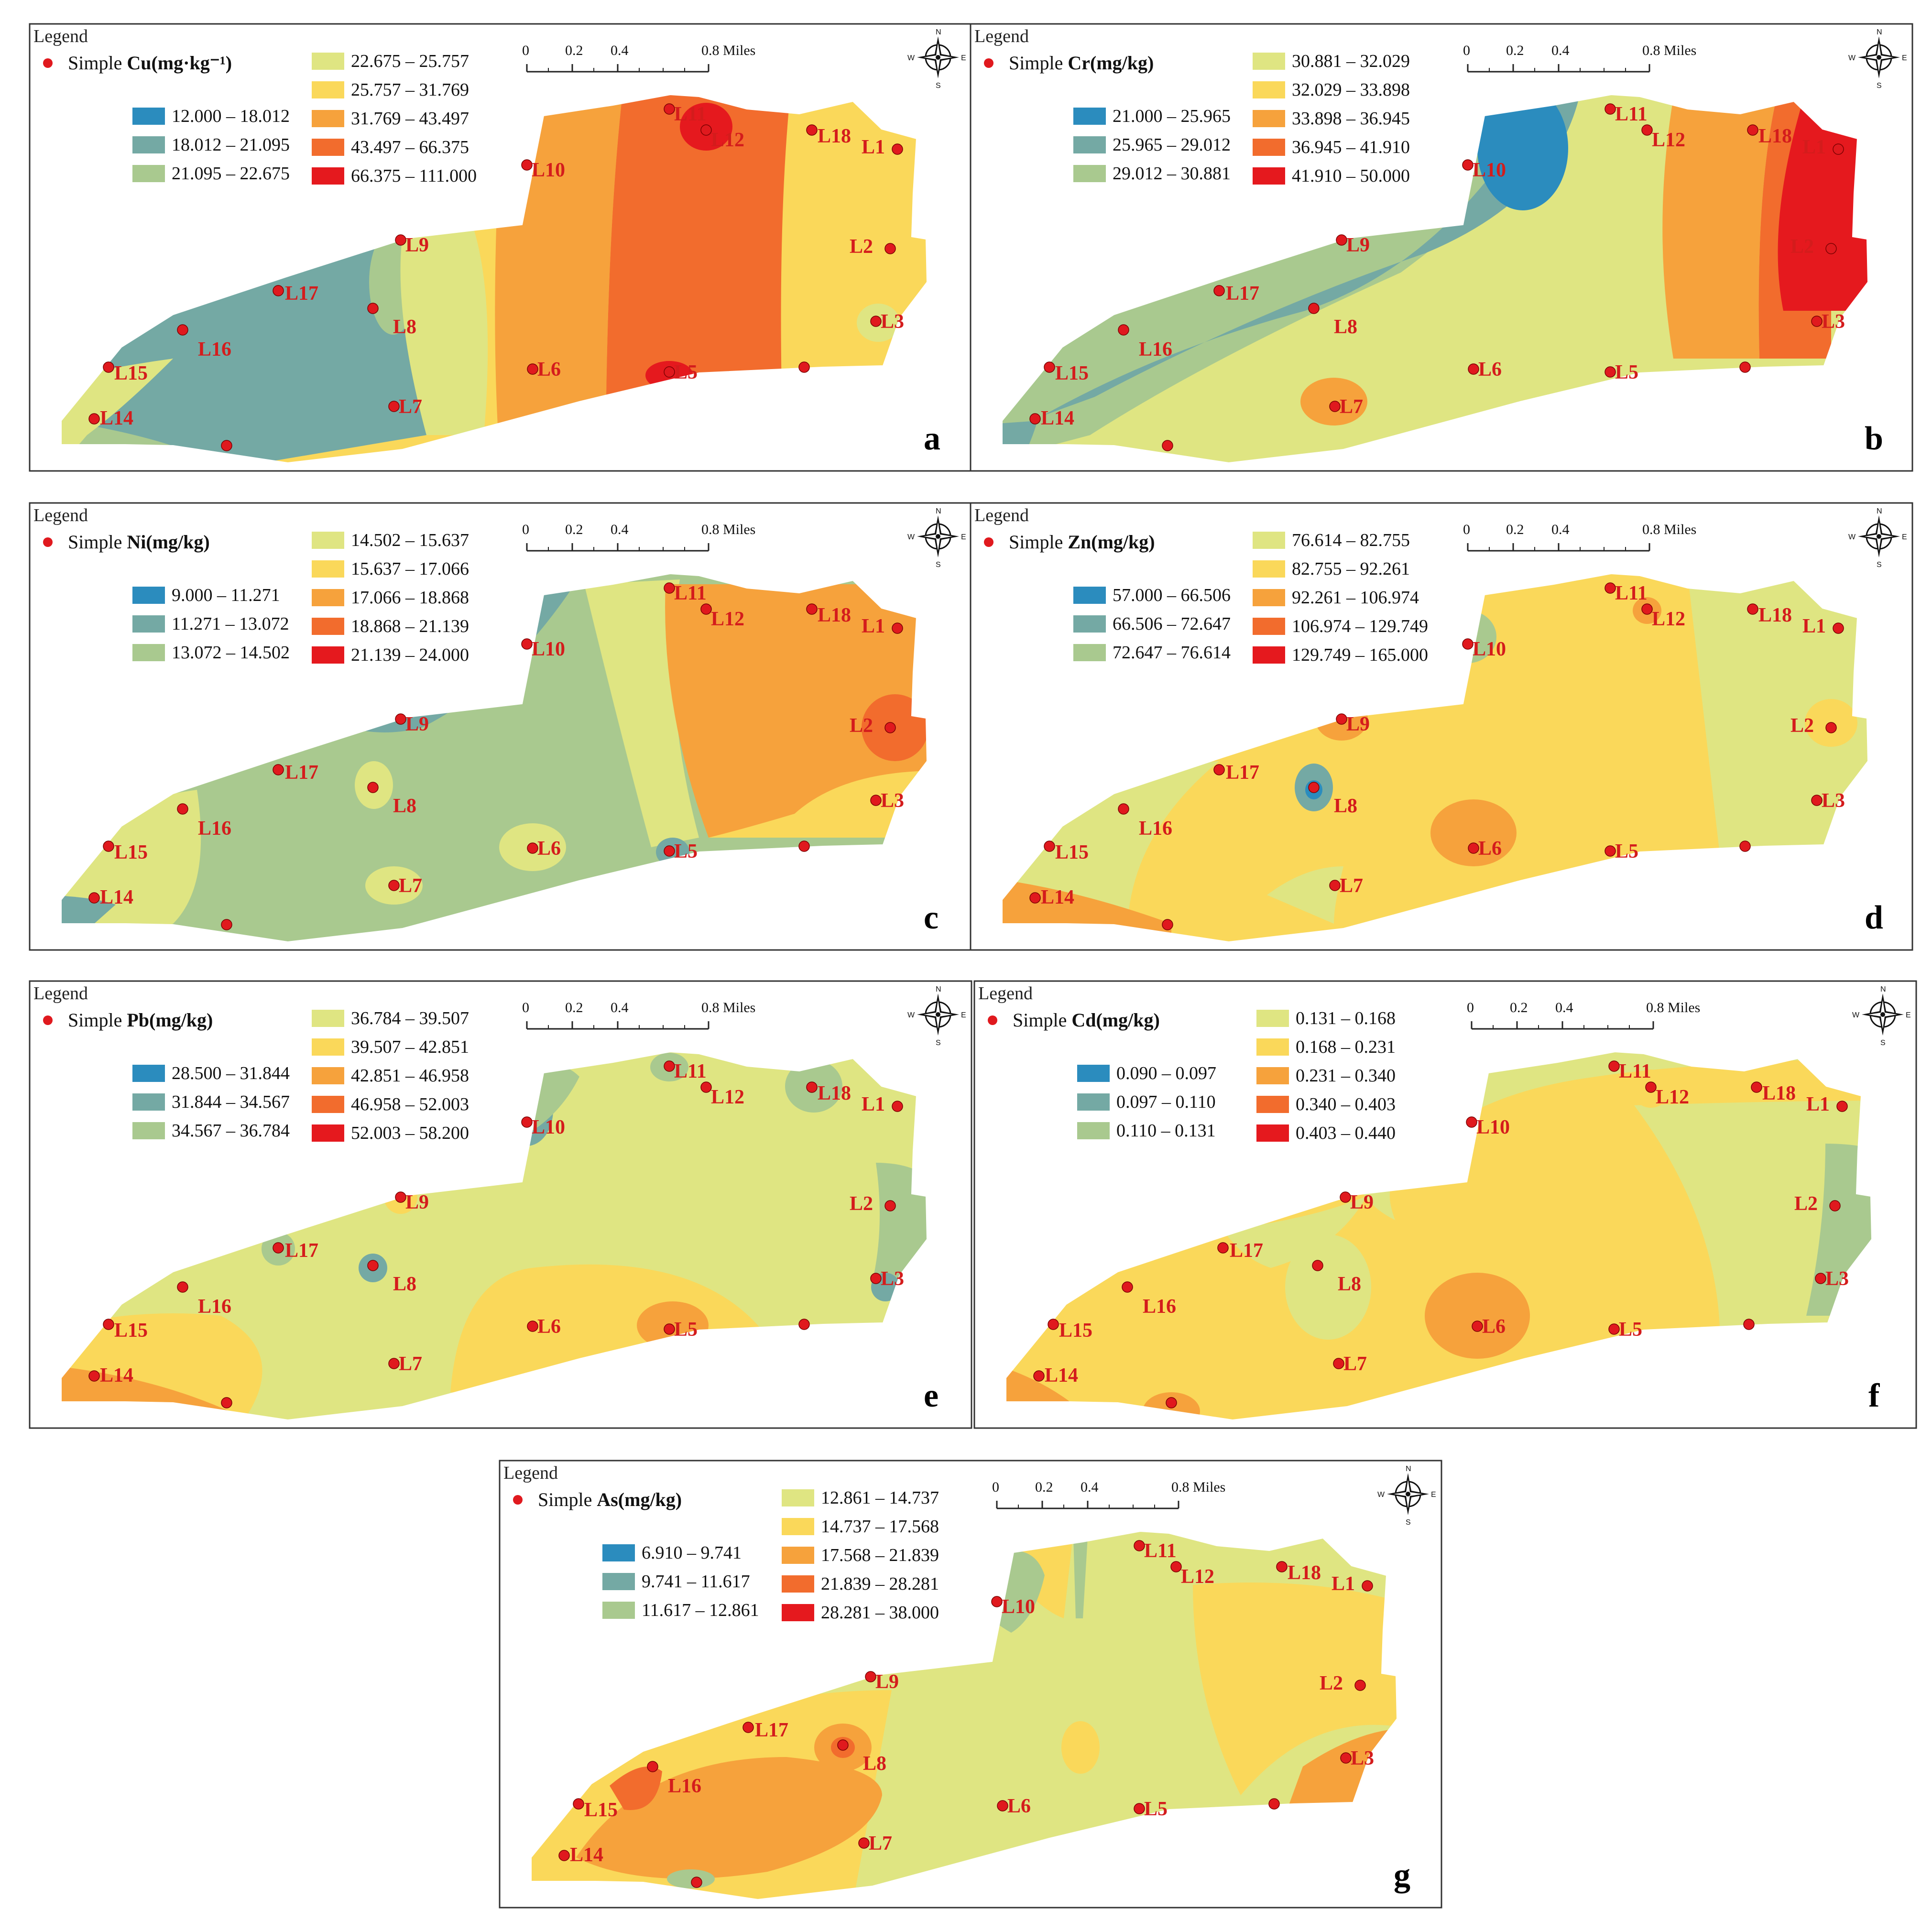 The image size is (1932, 1921). Describe the element at coordinates (1775, 136) in the screenshot. I see `site-label-l18: L18` at that location.